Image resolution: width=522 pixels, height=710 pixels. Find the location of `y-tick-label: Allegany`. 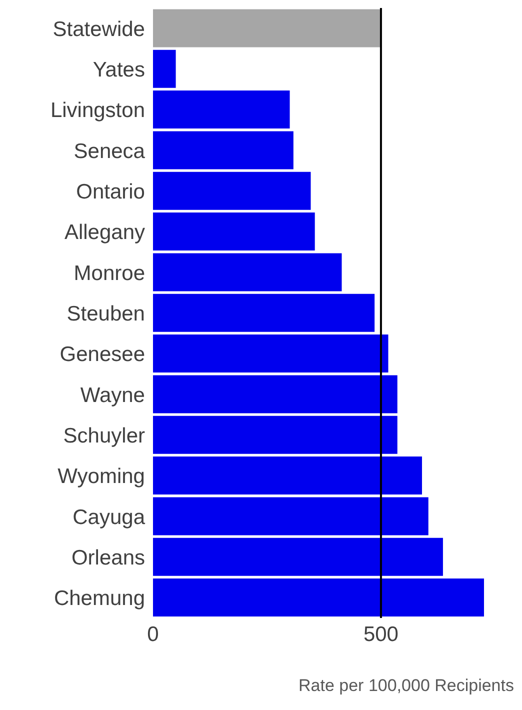

y-tick-label: Allegany is located at coordinates (105, 232).